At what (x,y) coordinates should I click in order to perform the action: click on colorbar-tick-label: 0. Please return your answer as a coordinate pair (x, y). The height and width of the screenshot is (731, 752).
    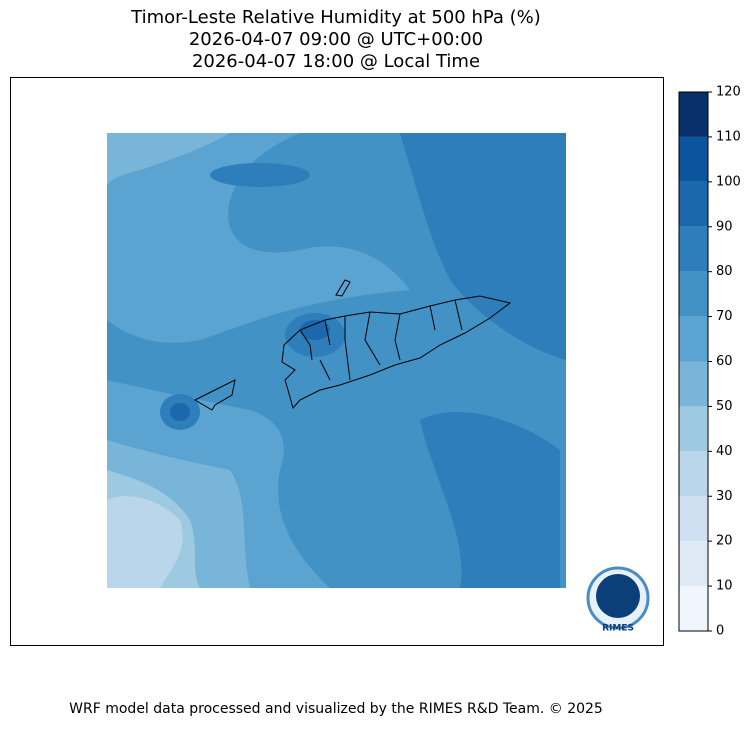
    Looking at the image, I should click on (720, 631).